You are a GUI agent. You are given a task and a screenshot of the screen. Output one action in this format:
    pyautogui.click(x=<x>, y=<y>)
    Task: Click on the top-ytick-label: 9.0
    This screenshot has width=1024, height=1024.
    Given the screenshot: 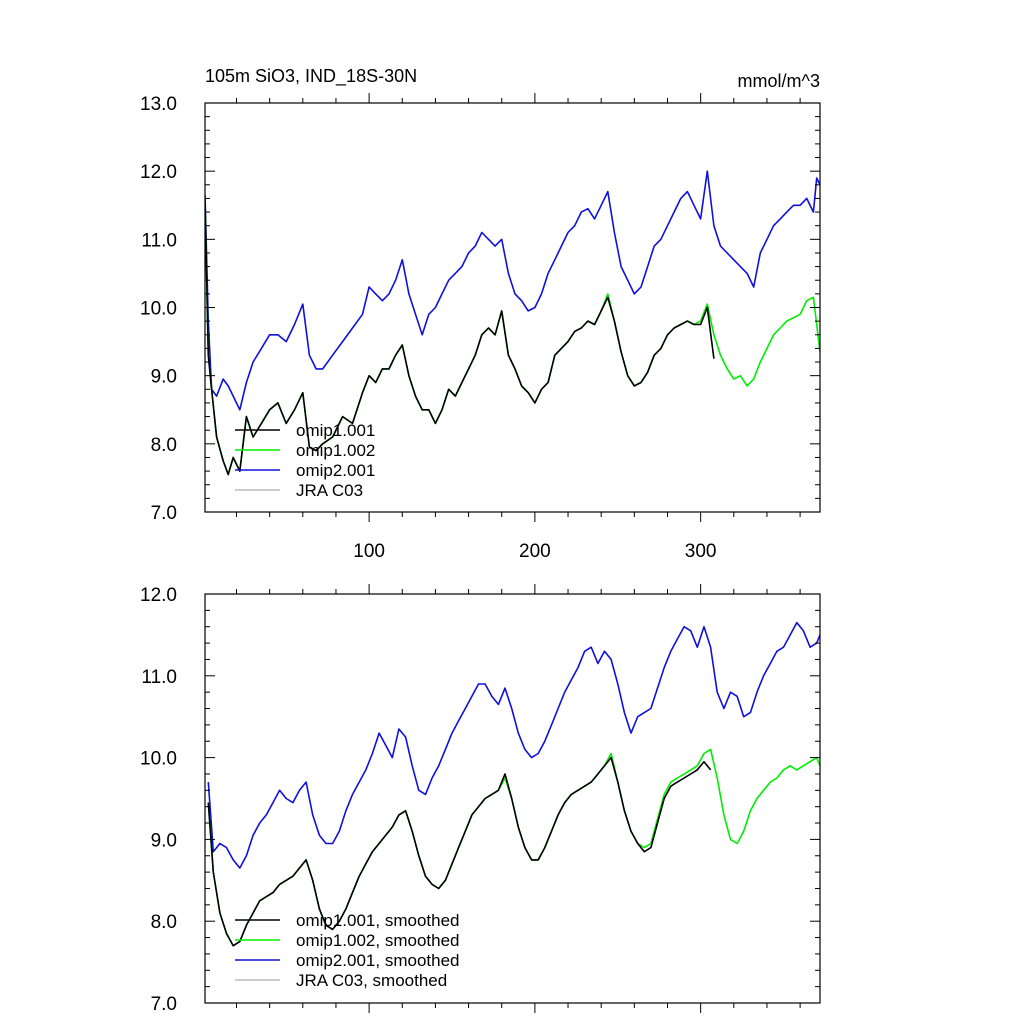 What is the action you would take?
    pyautogui.click(x=164, y=377)
    